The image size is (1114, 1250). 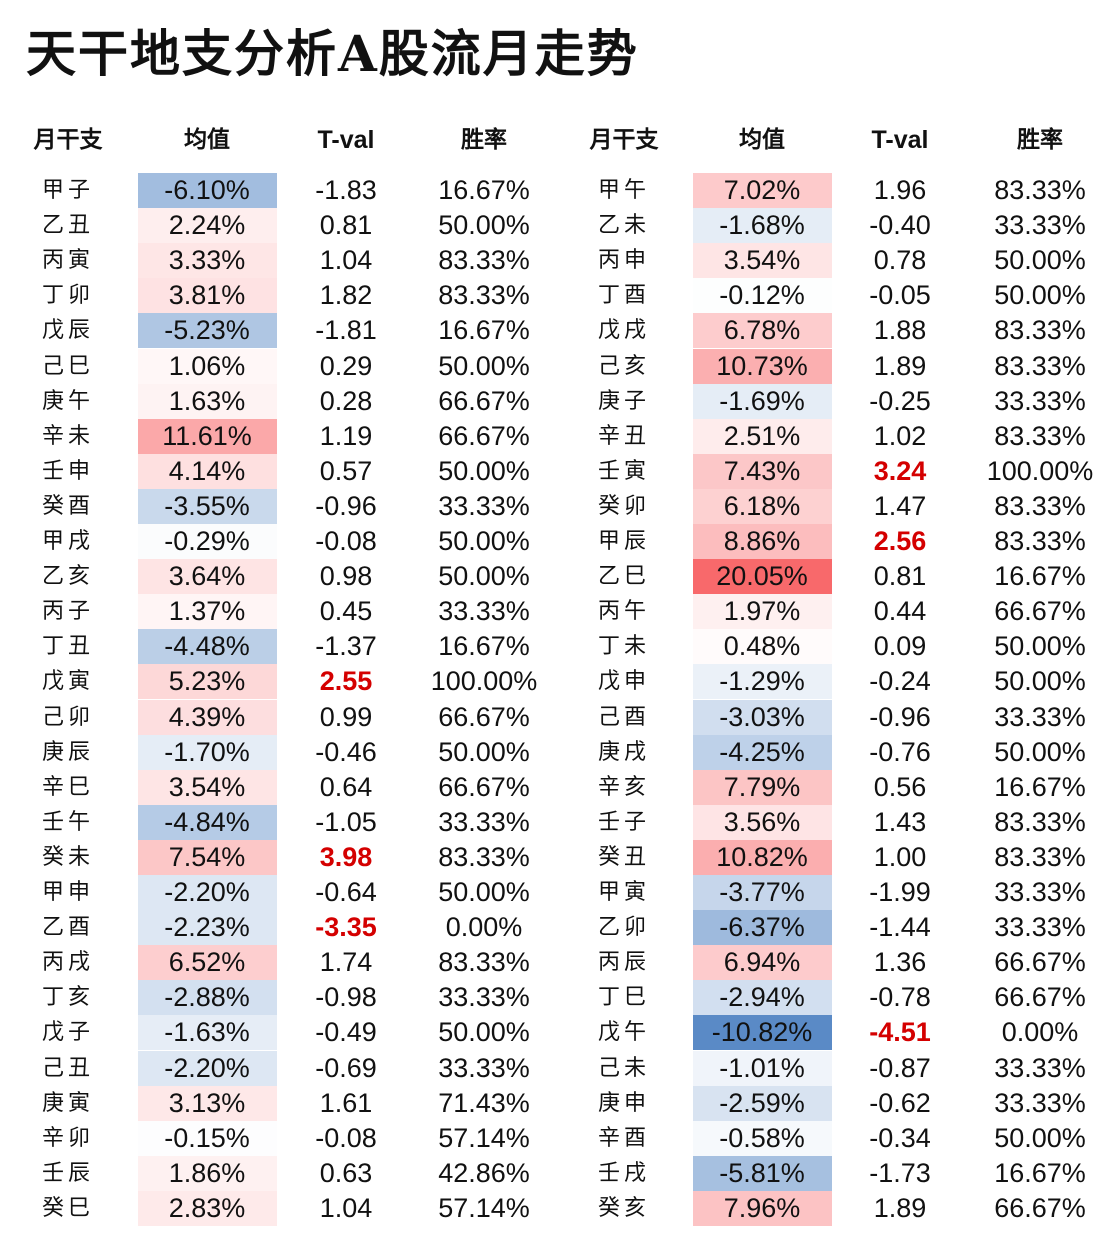 What do you see at coordinates (623, 1068) in the screenshot?
I see `cell-ganzhi: 己未` at bounding box center [623, 1068].